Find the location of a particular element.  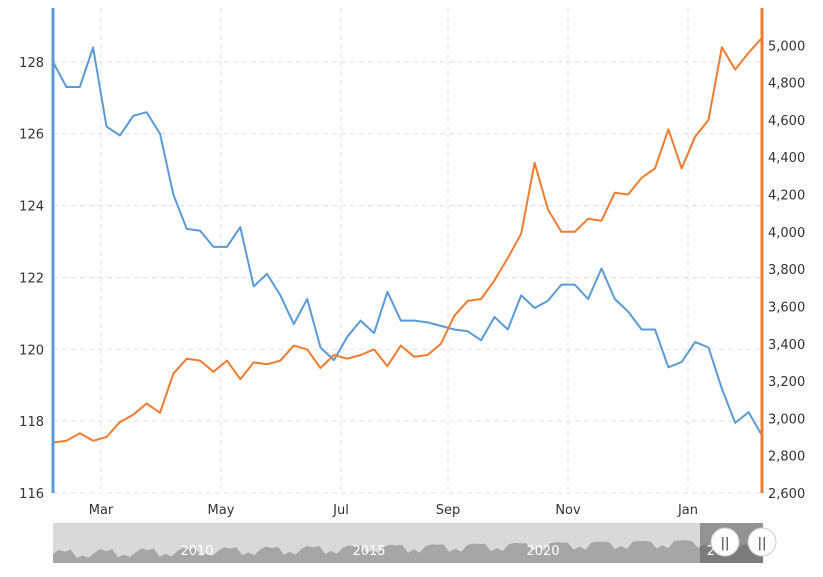

navigator-year-label: 2020 is located at coordinates (542, 551).